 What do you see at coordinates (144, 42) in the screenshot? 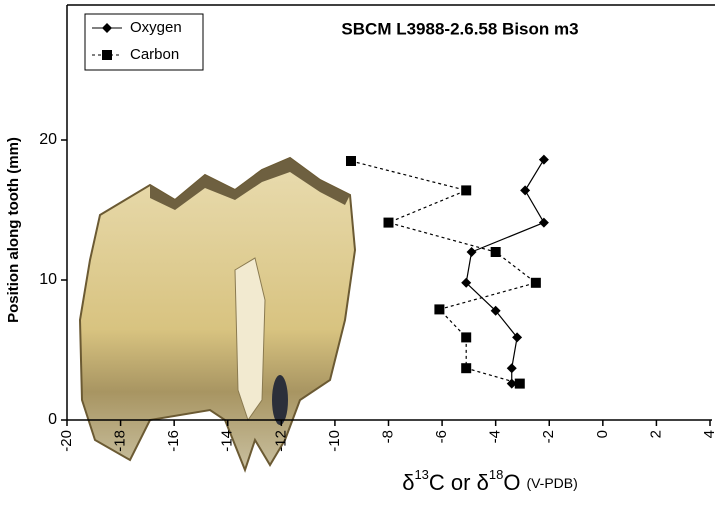
I see `legend-box` at bounding box center [144, 42].